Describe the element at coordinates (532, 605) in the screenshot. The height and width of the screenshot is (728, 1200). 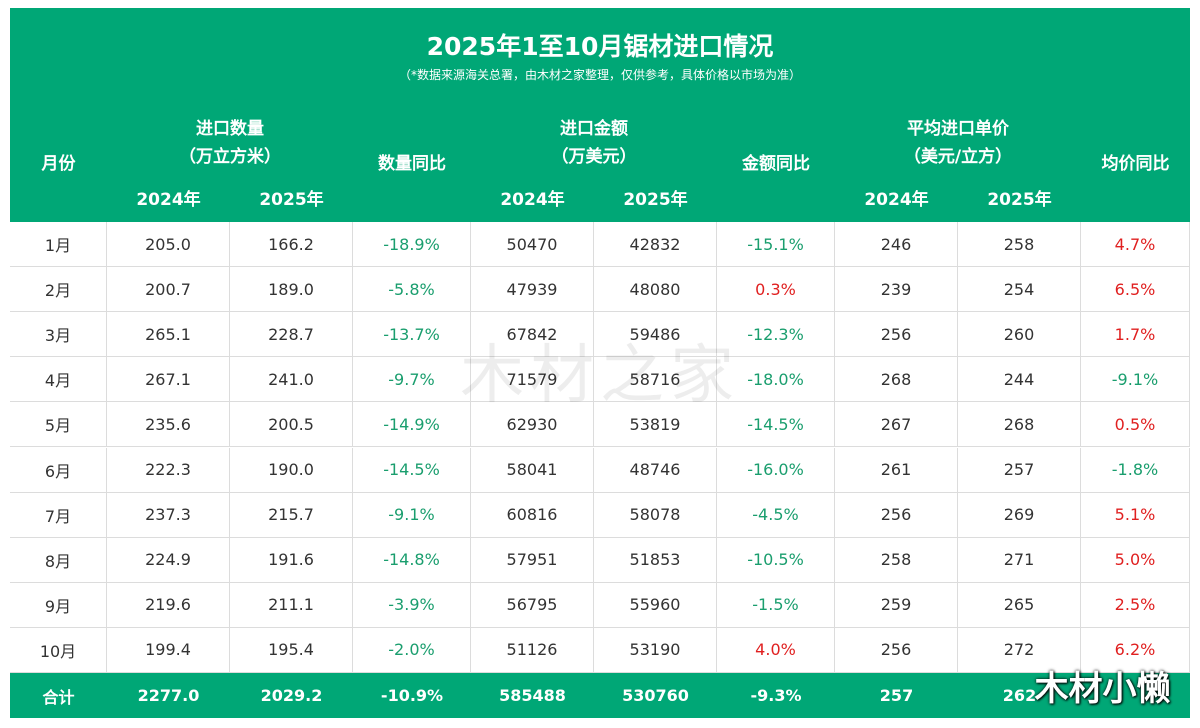
I see `cell: 56795` at that location.